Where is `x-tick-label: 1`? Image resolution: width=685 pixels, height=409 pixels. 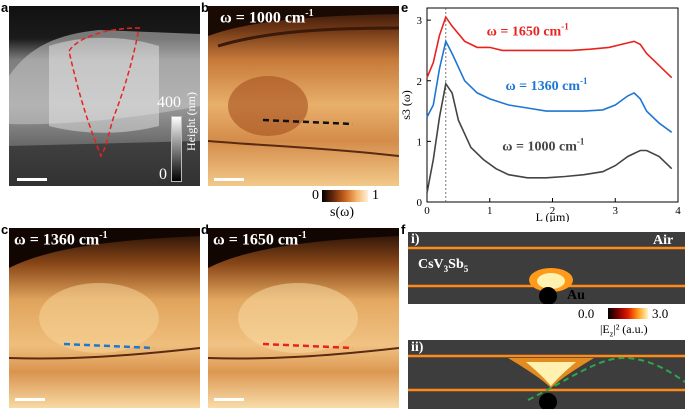
x-tick-label: 1 is located at coordinates (490, 211).